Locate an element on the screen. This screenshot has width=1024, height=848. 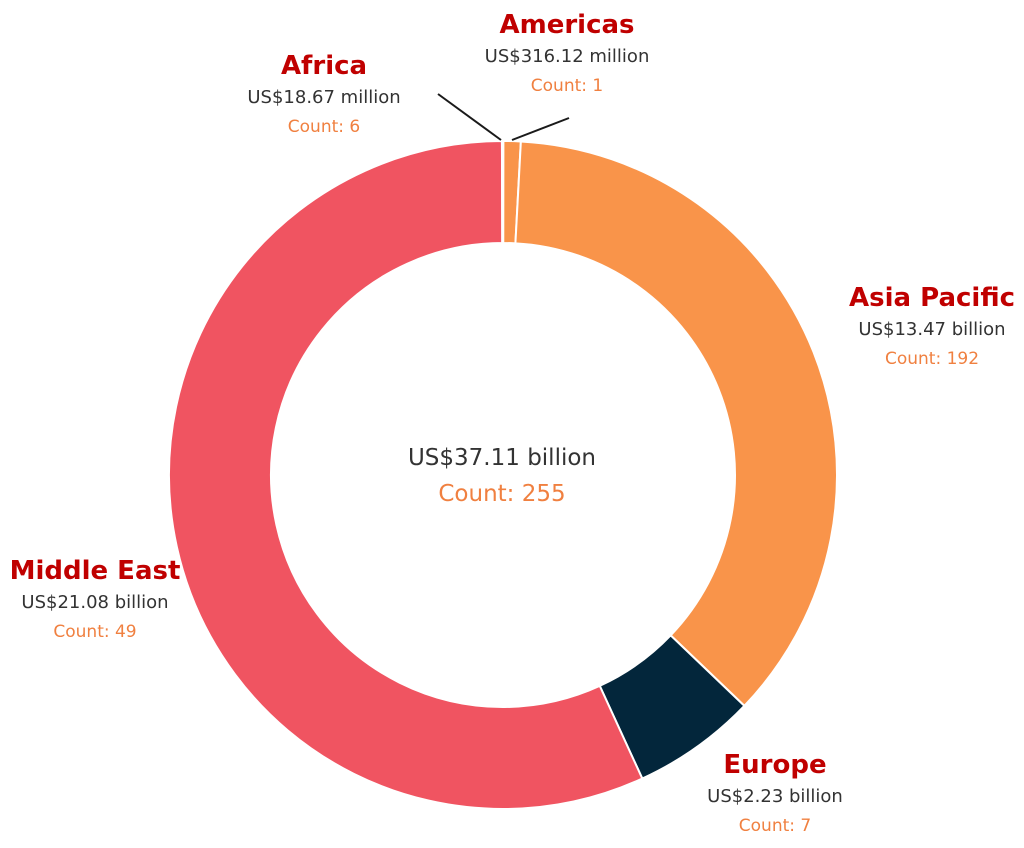
slice-label-middle-east: Middle East US$21.08 billion Count: 49 is located at coordinates (95, 599).